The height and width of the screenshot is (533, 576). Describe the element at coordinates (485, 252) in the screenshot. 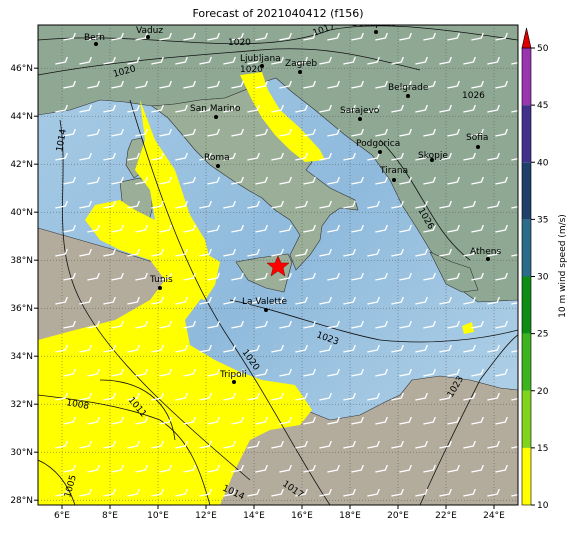

I see `city-label: Athens` at that location.